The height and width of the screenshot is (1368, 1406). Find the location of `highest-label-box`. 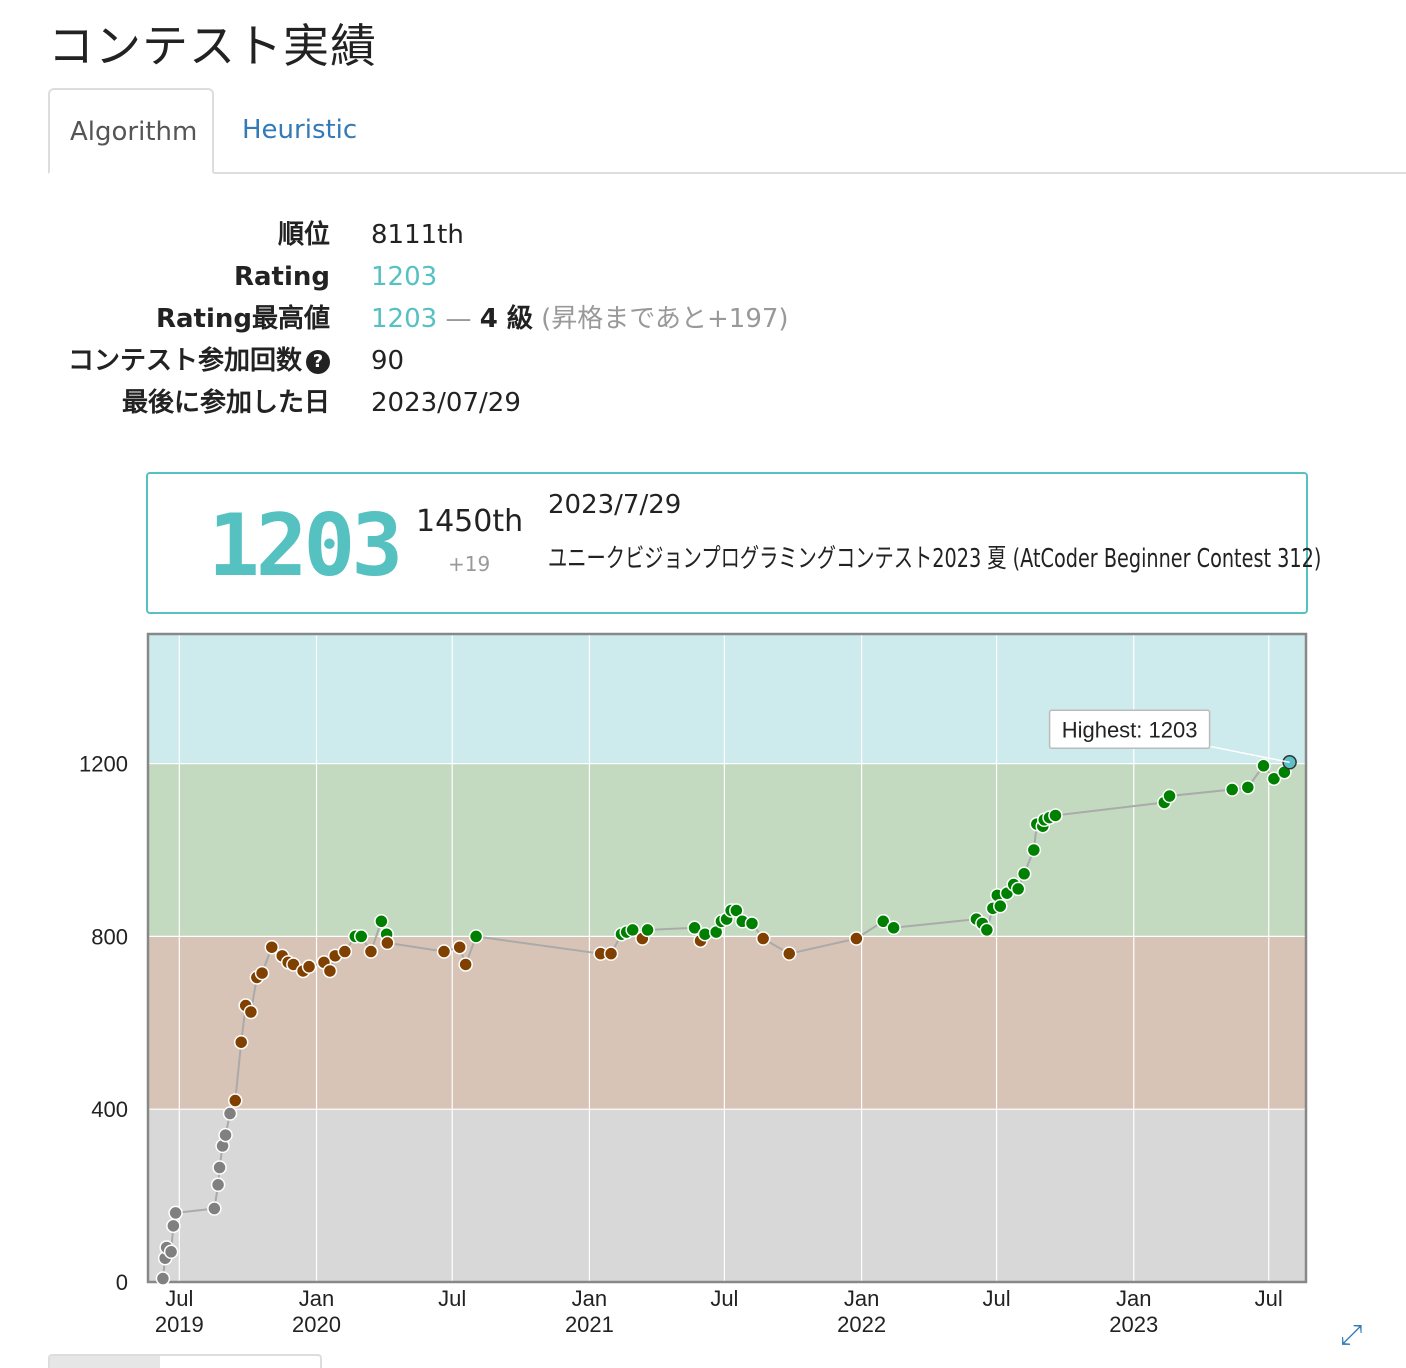

highest-label-box is located at coordinates (1129, 729).